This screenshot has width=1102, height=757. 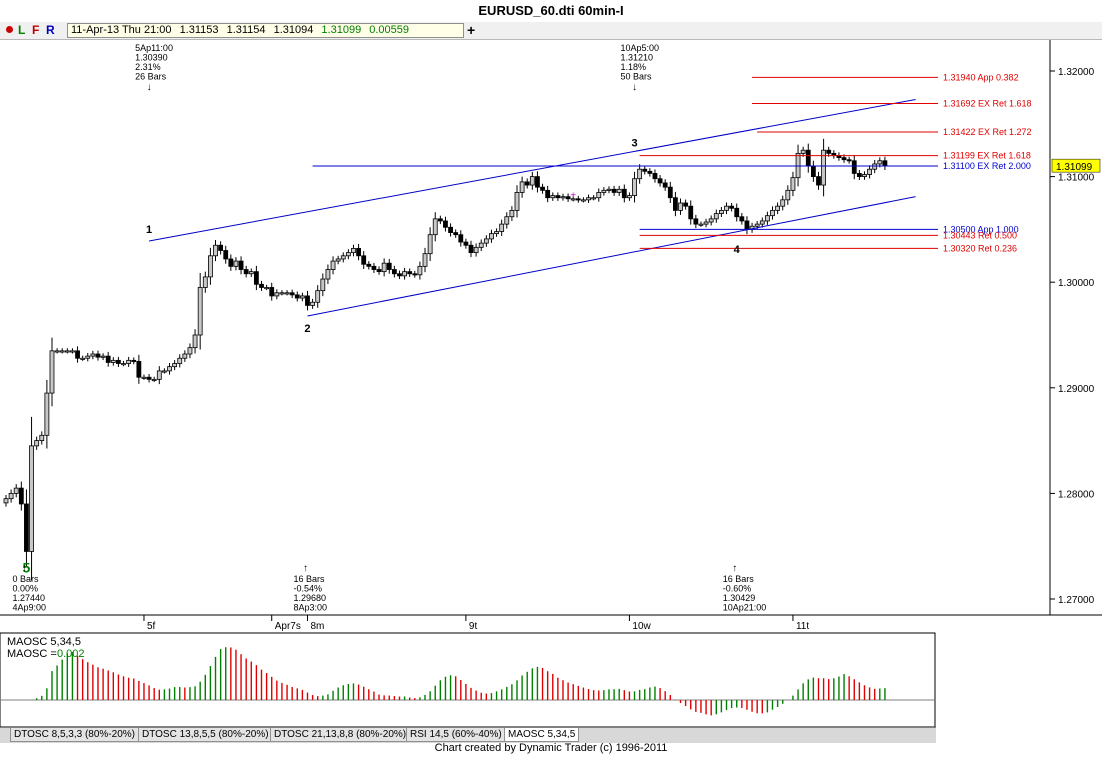 What do you see at coordinates (205, 735) in the screenshot?
I see `tab-dtosc-13: DTOSC 13,8,5,5 (80%-20%)` at bounding box center [205, 735].